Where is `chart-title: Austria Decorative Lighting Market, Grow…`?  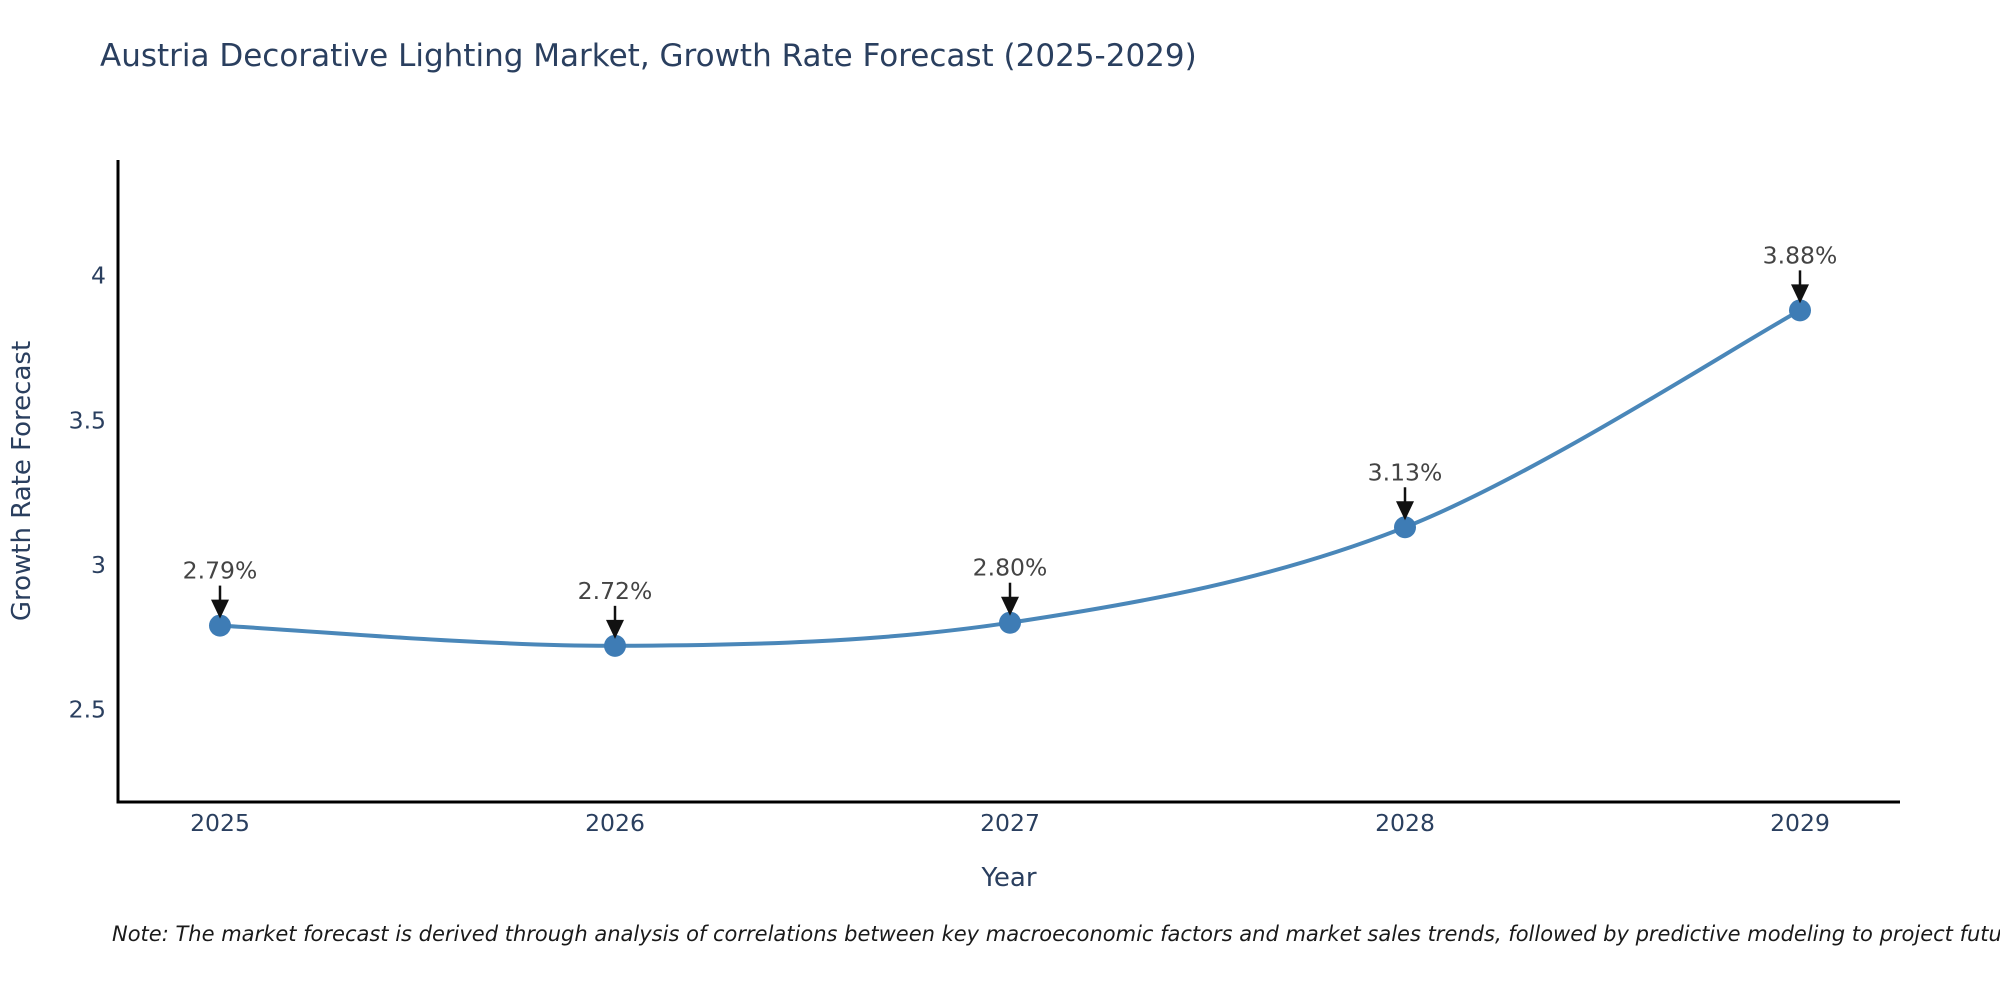 chart-title: Austria Decorative Lighting Market, Grow… is located at coordinates (648, 56).